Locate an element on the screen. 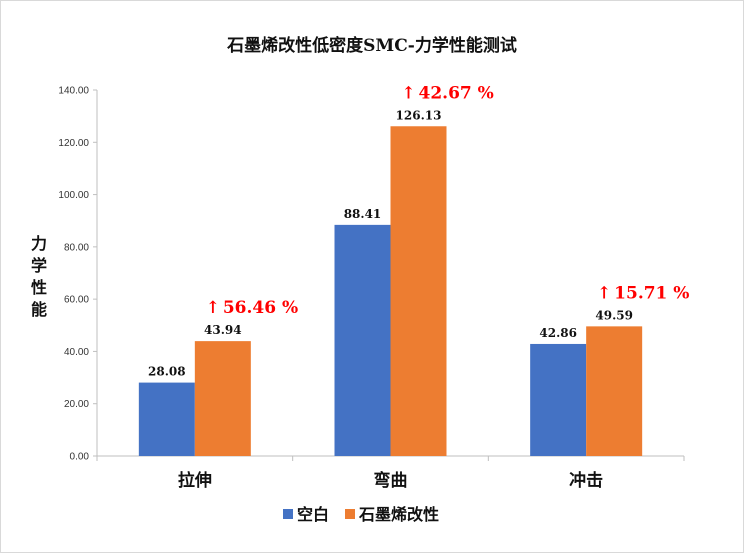 The image size is (744, 553). x-axis: 拉伸 弯曲 冲击 is located at coordinates (390, 473).